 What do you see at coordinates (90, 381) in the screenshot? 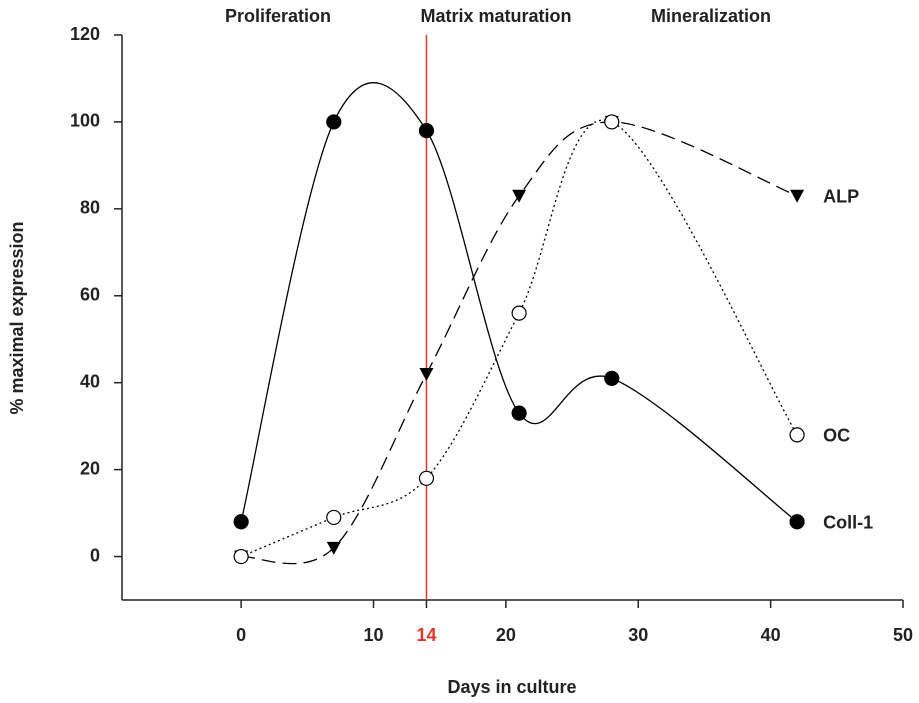
I see `y-tick-label: 40` at bounding box center [90, 381].